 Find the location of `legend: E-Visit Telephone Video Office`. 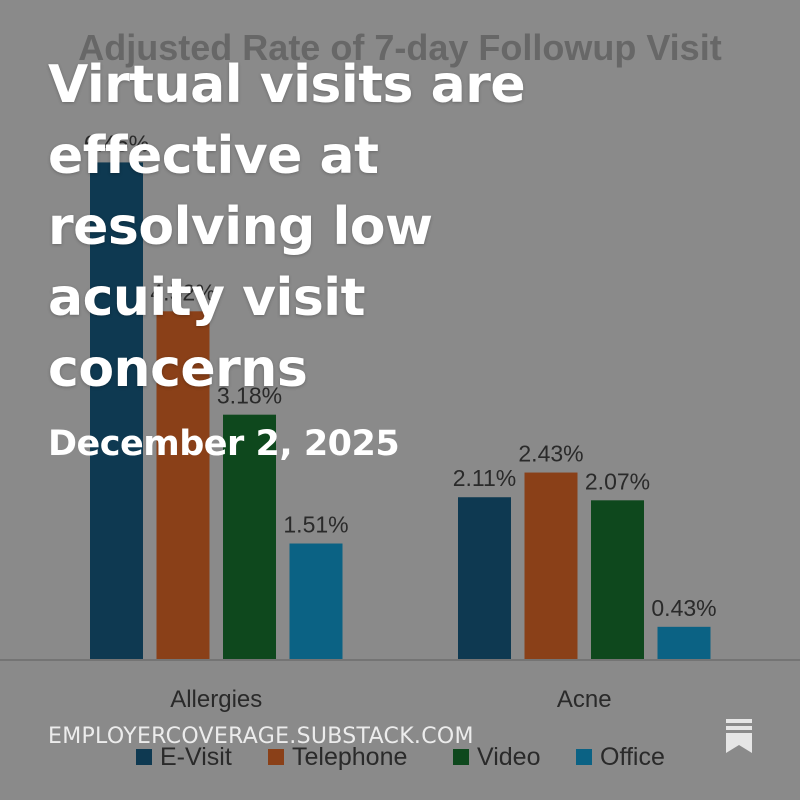

legend: E-Visit Telephone Video Office is located at coordinates (400, 757).